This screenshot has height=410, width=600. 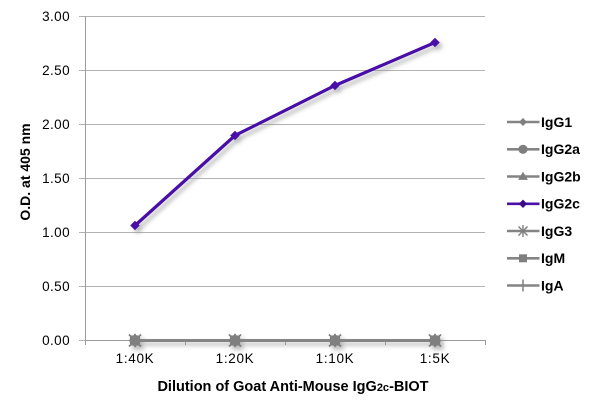 I want to click on svg-text:Dilution of Goat Anti-Mouse Ig: Dilution of Goat Anti-Mouse IgG2c-BIOT, so click(x=292, y=387).